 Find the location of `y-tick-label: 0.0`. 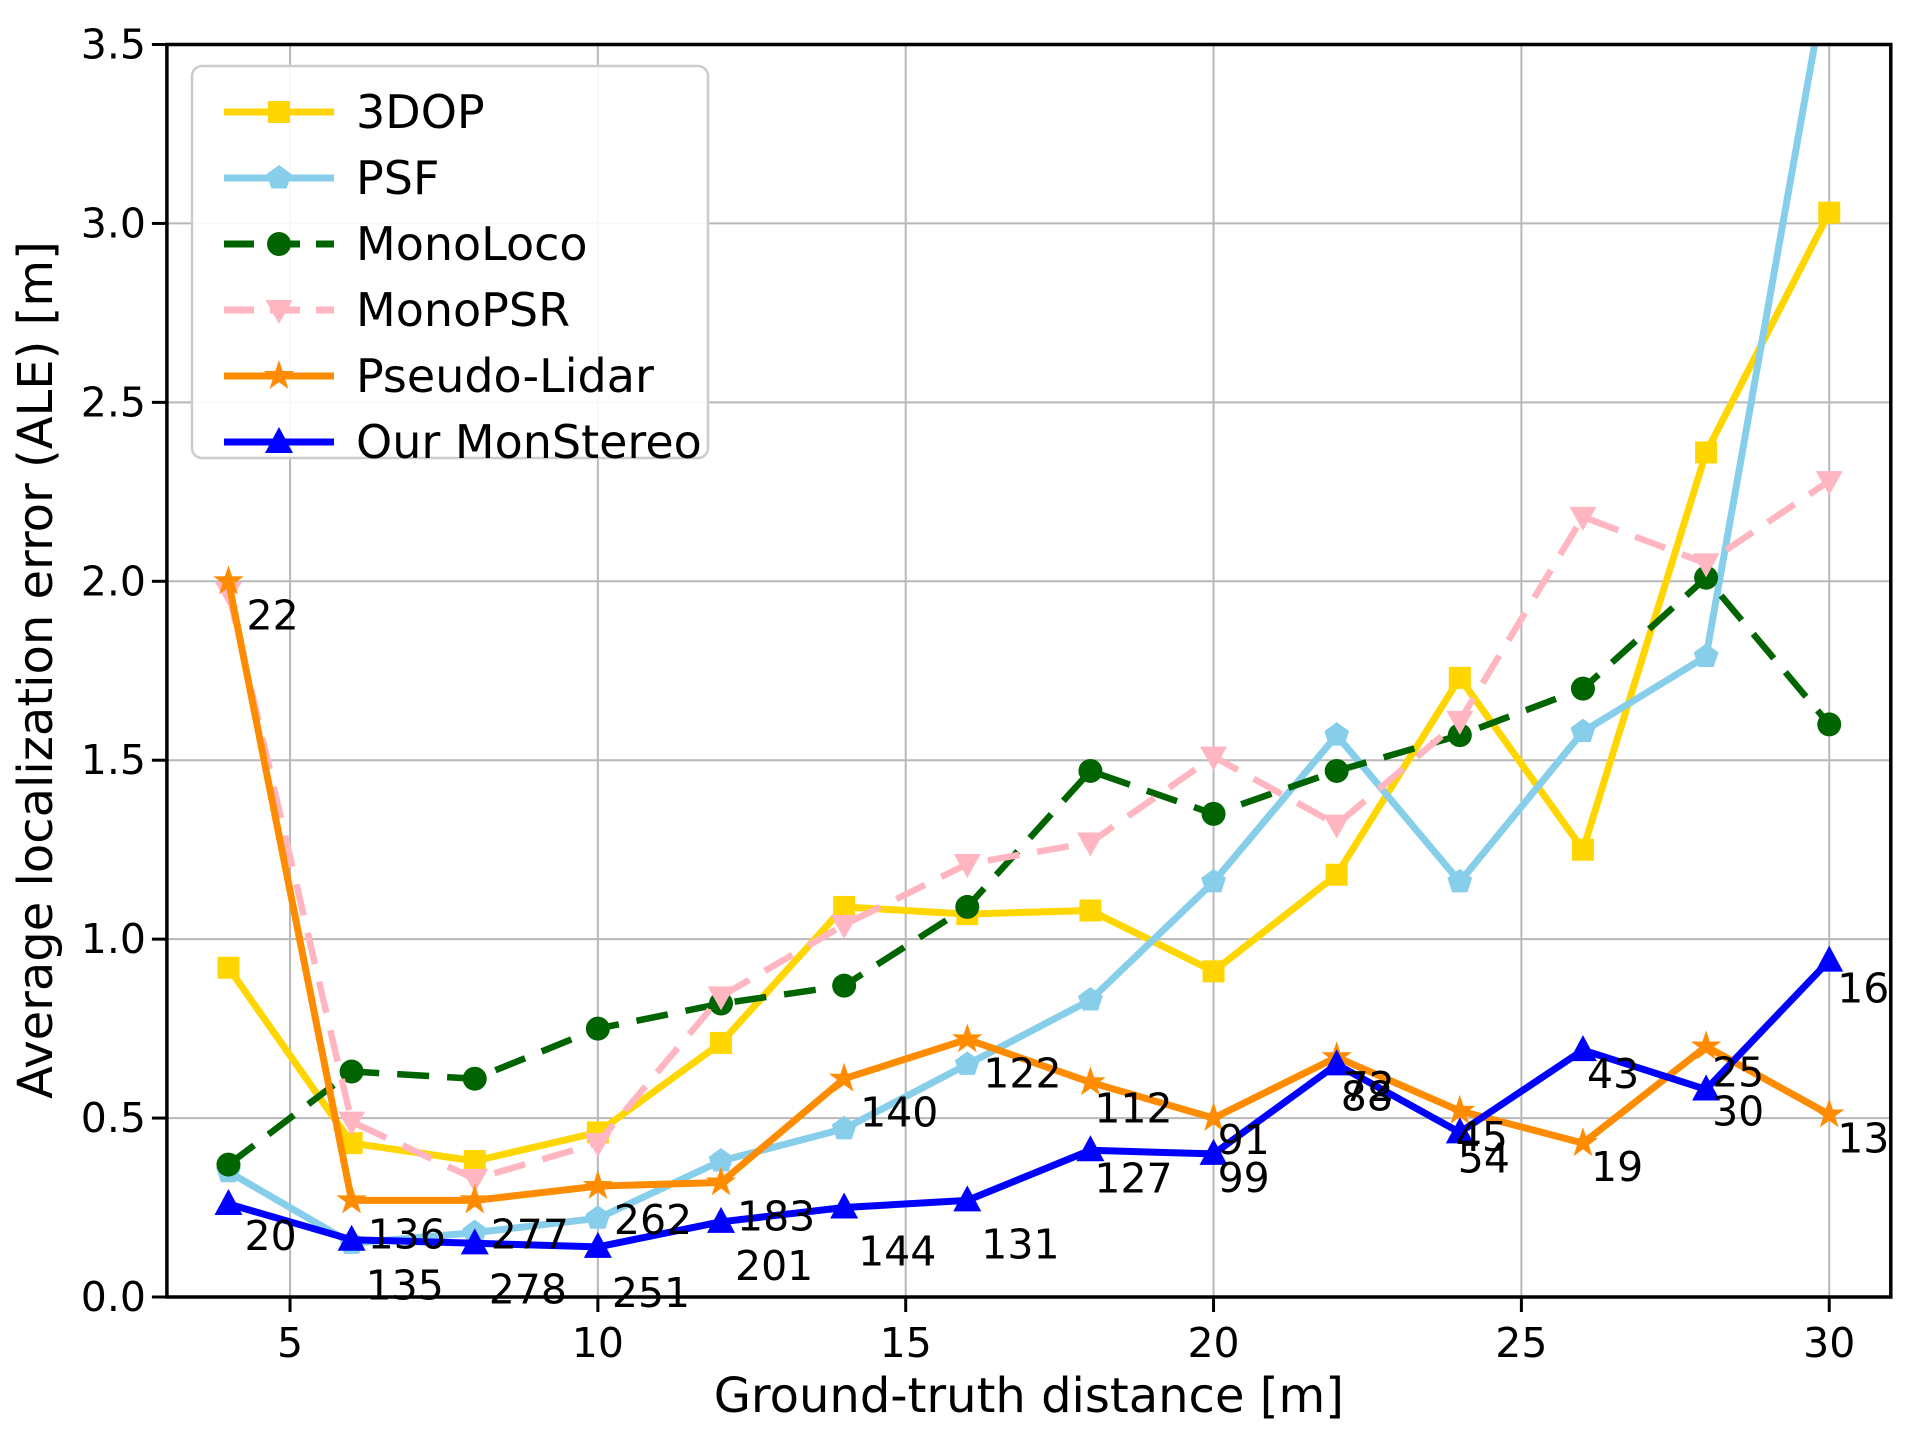

y-tick-label: 0.0 is located at coordinates (113, 1297).